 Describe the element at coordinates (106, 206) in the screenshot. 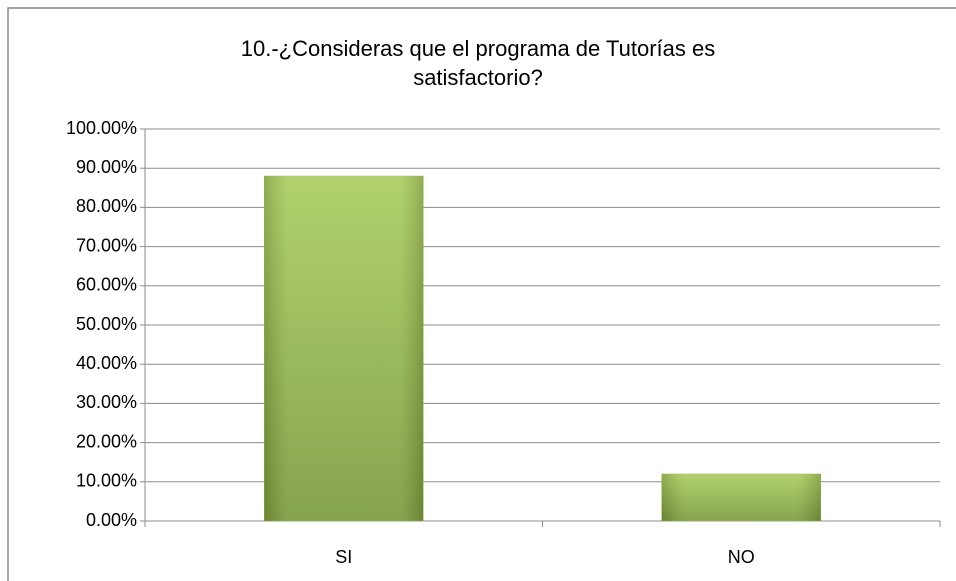

I see `y-tick-label: 80.00%` at that location.